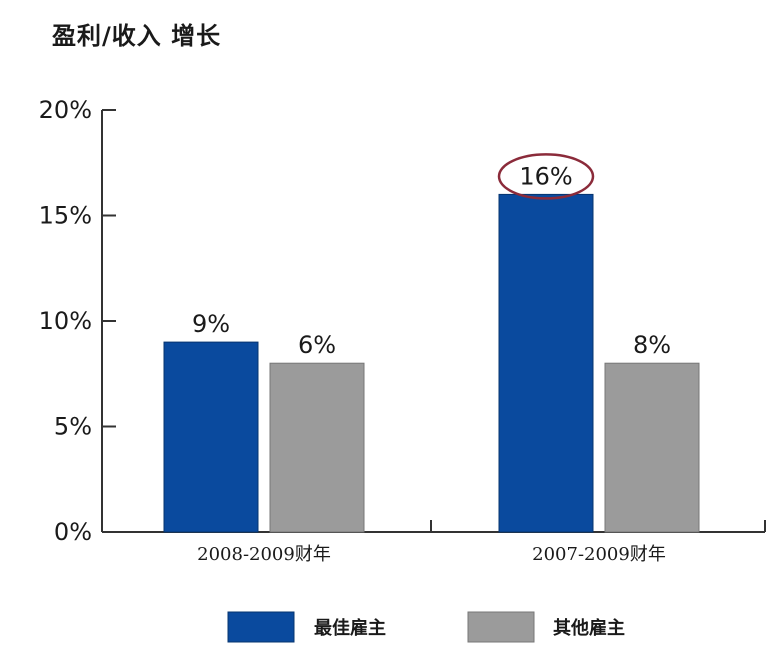  I want to click on y-tick-label: 20%, so click(65, 110).